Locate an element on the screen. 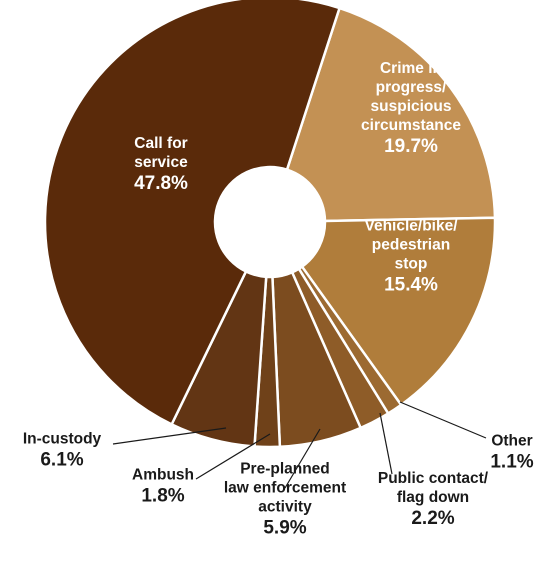 The height and width of the screenshot is (580, 545). label-public-contact-flag-down: Public contact/ is located at coordinates (433, 478).